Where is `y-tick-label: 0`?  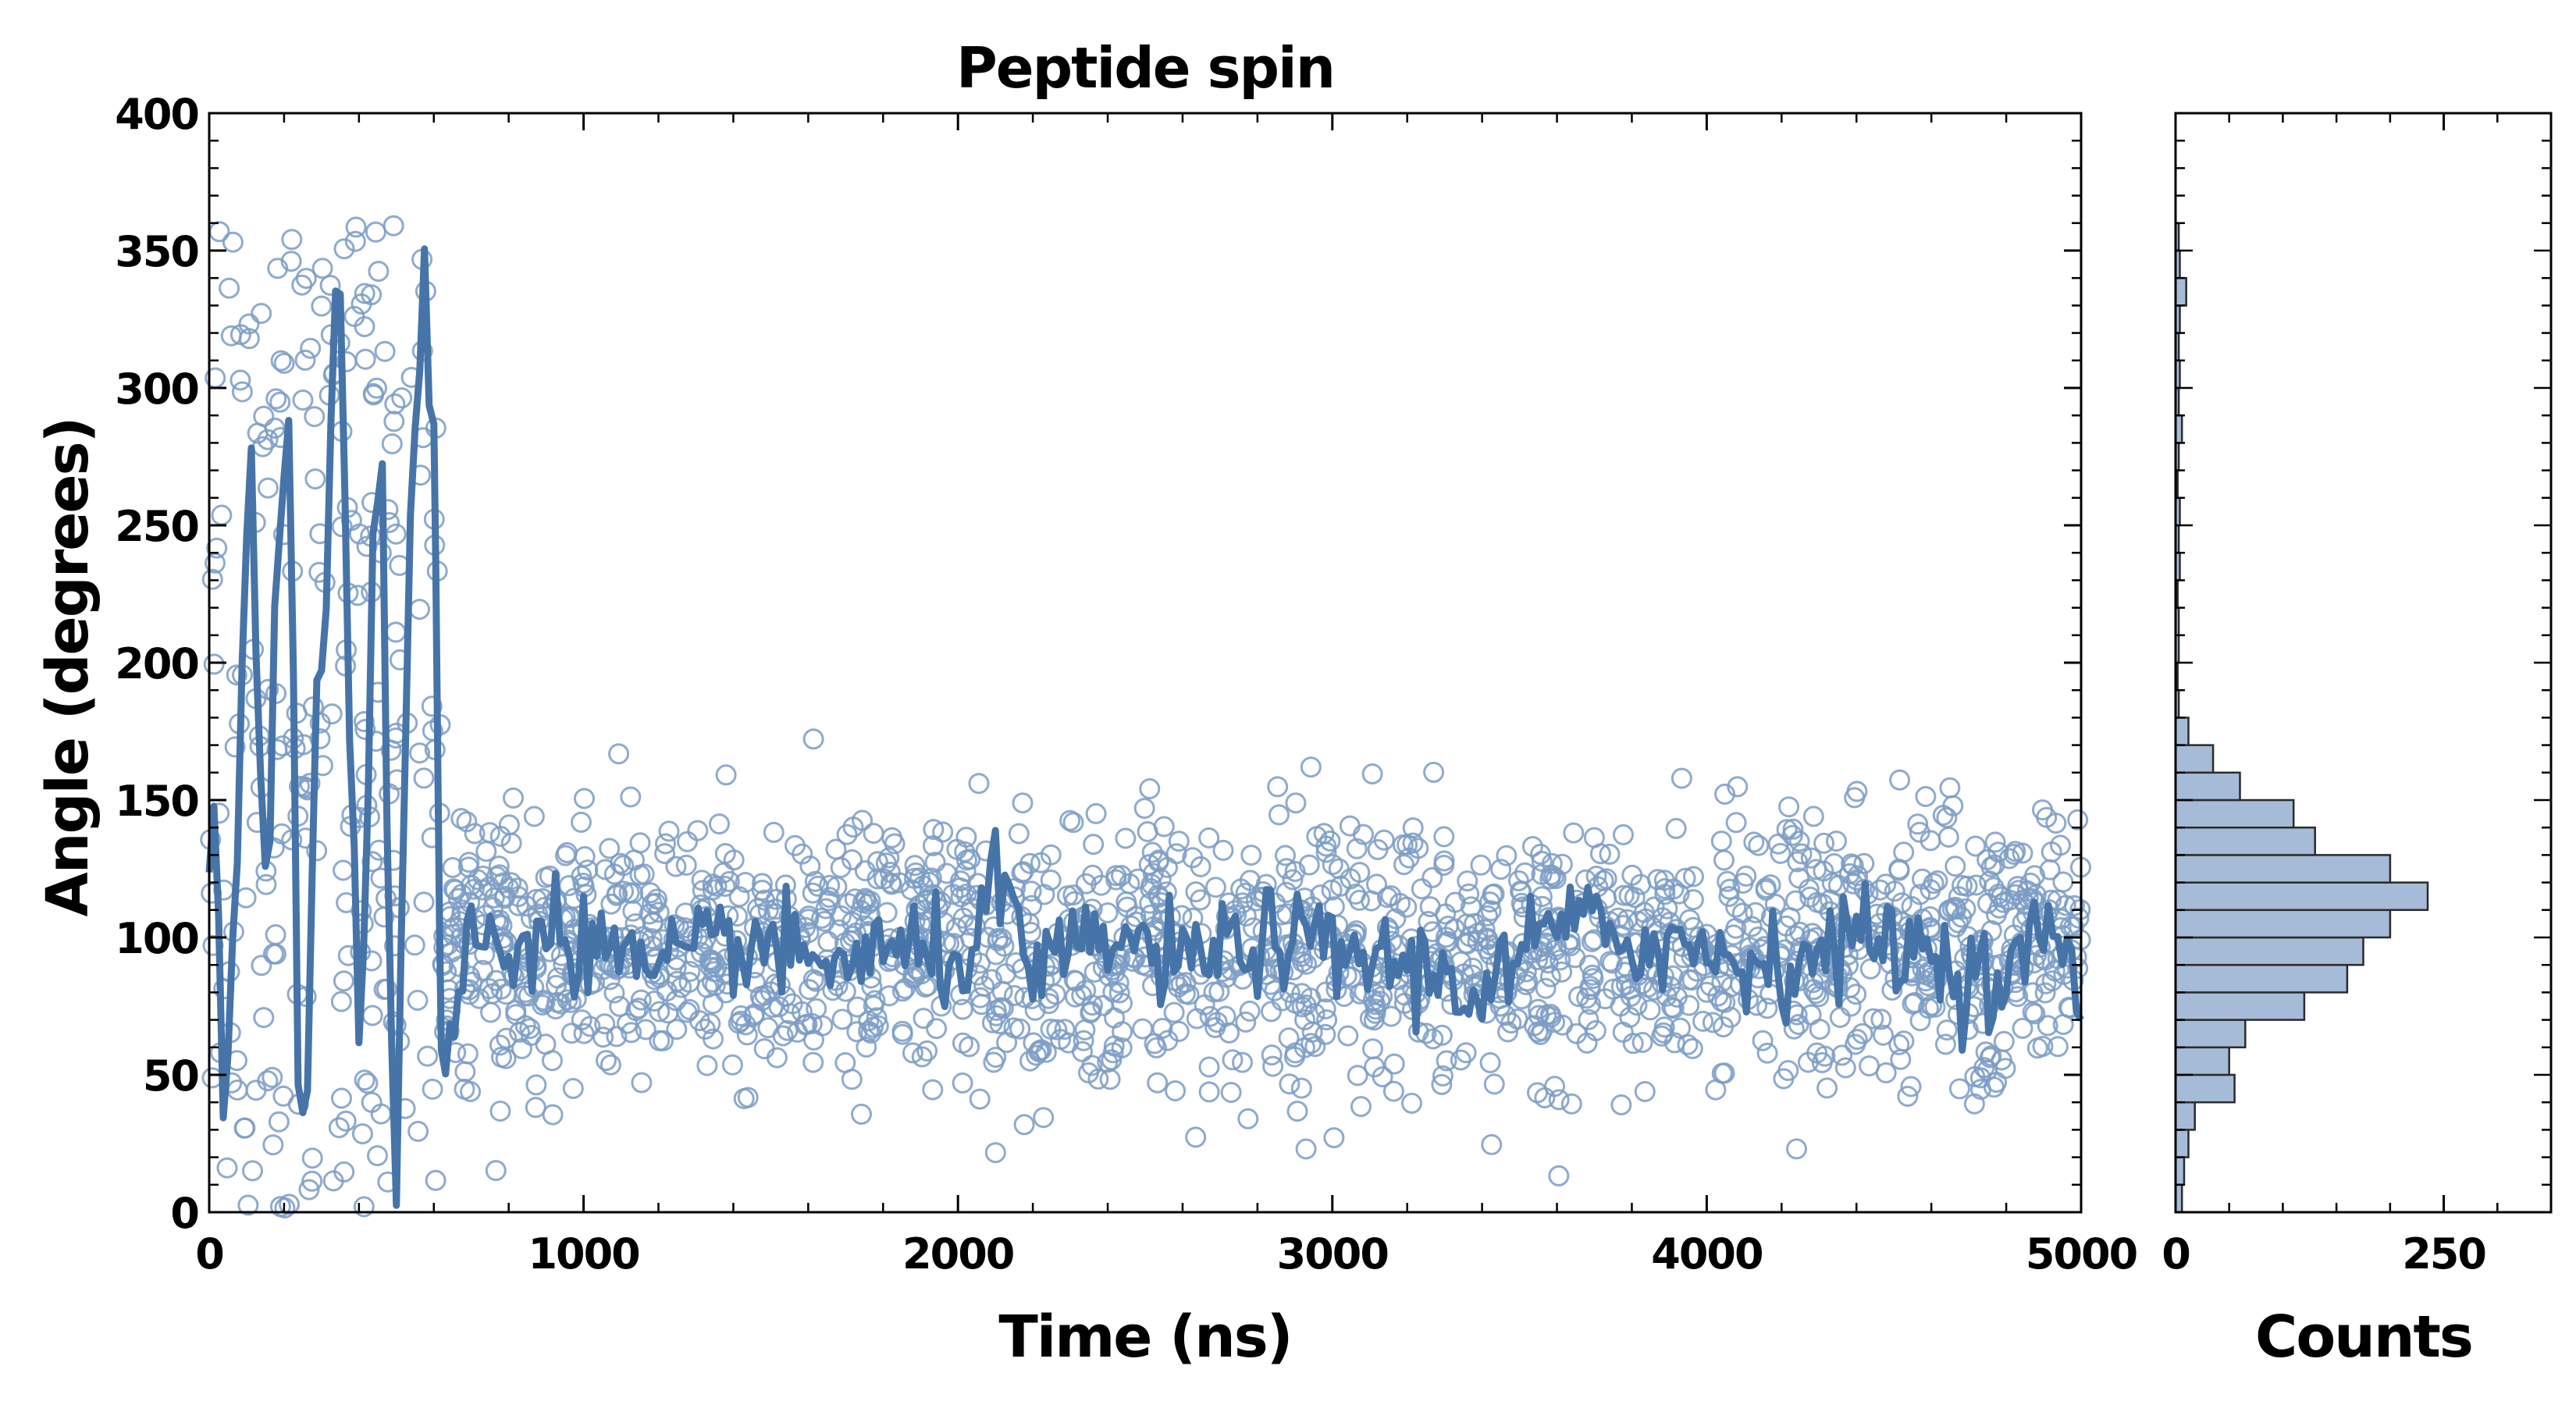 y-tick-label: 0 is located at coordinates (184, 1214).